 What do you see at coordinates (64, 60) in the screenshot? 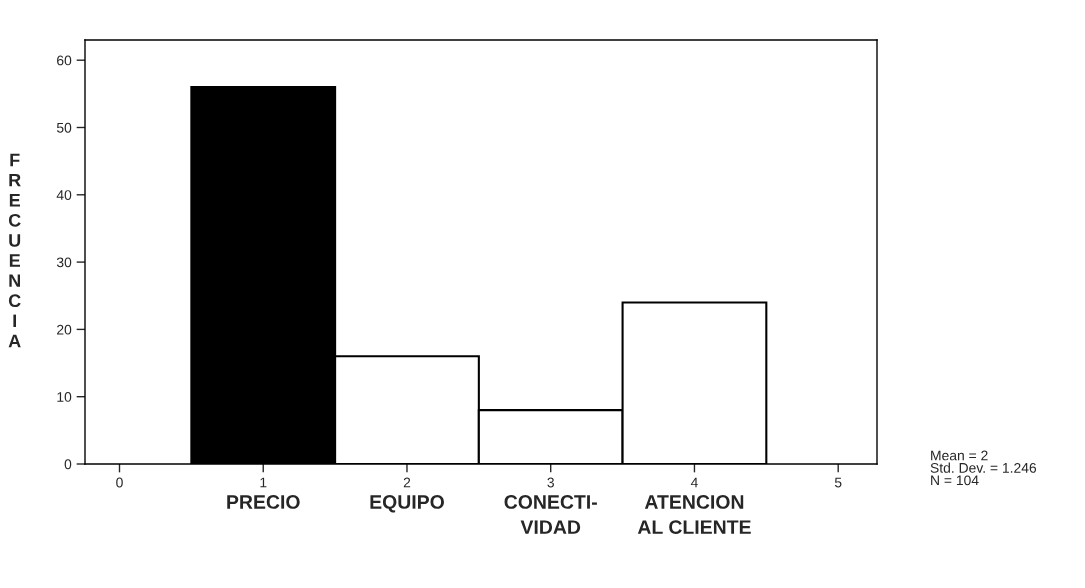
I see `y-tick-label: 60` at bounding box center [64, 60].